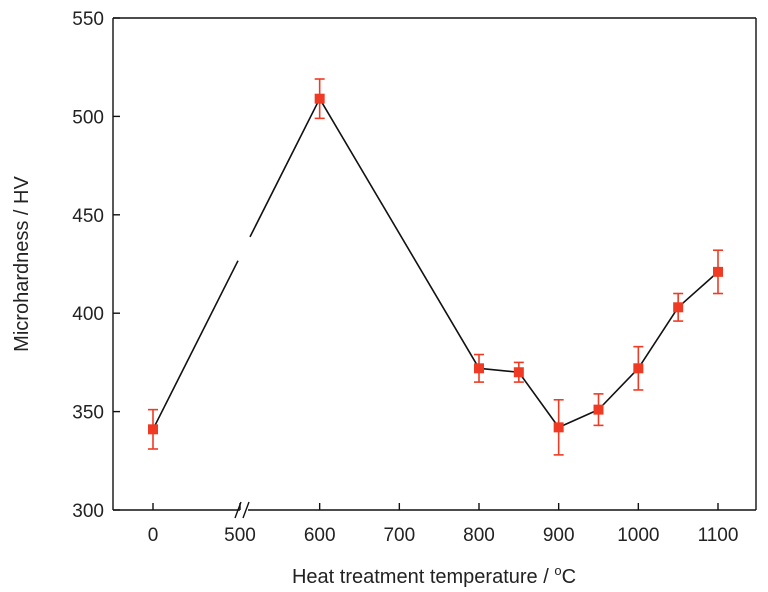 The image size is (768, 592). I want to click on y-tick-label: 550, so click(88, 19).